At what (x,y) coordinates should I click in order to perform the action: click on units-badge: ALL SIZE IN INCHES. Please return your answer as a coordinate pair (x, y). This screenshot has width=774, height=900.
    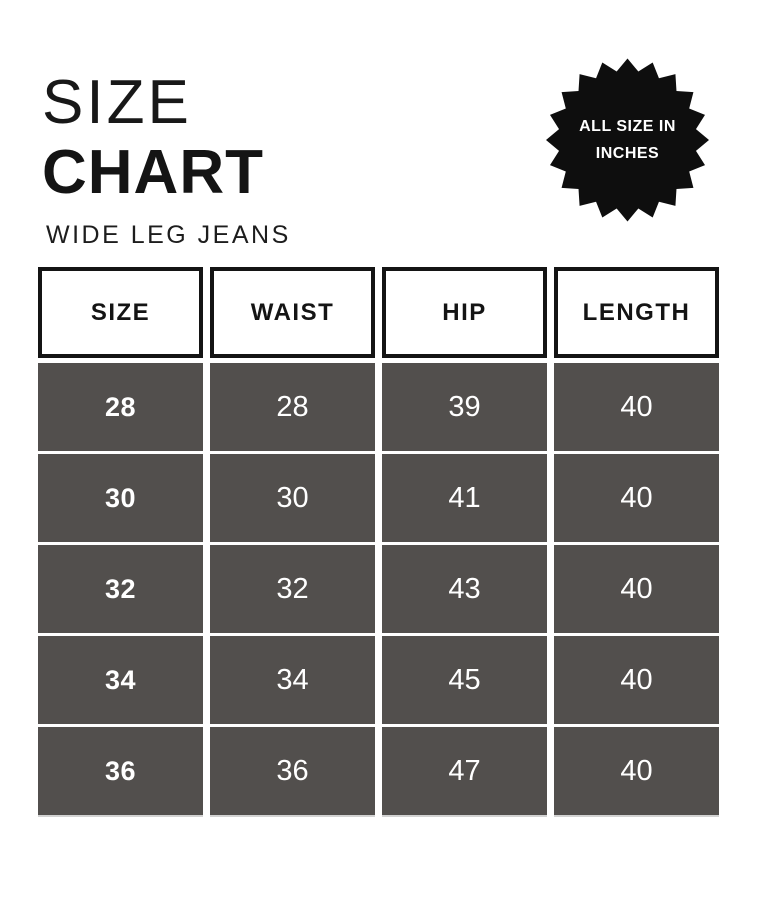
    Looking at the image, I should click on (627, 140).